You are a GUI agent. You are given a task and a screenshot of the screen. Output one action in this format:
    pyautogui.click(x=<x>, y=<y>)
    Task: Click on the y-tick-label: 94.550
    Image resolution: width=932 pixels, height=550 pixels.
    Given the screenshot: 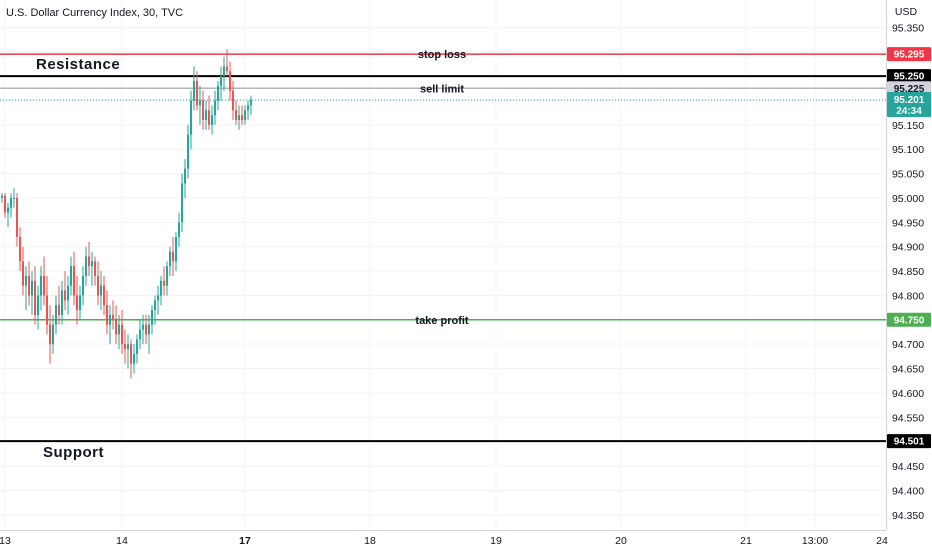 What is the action you would take?
    pyautogui.click(x=908, y=418)
    